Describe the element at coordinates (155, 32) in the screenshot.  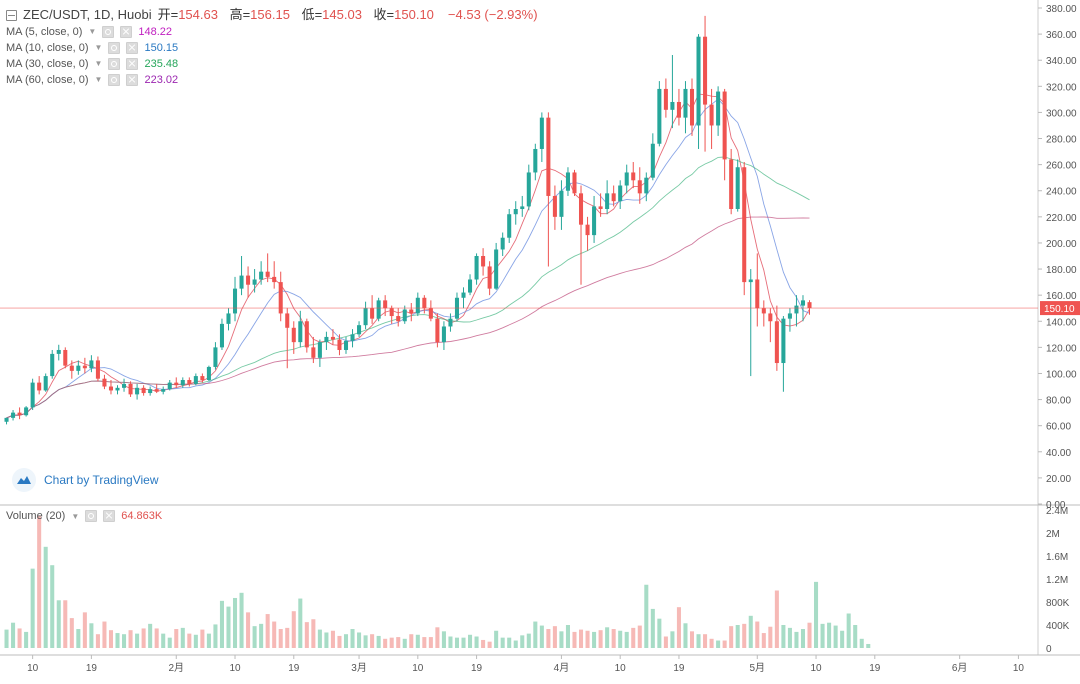
I see `indicator-value: 148.22` at that location.